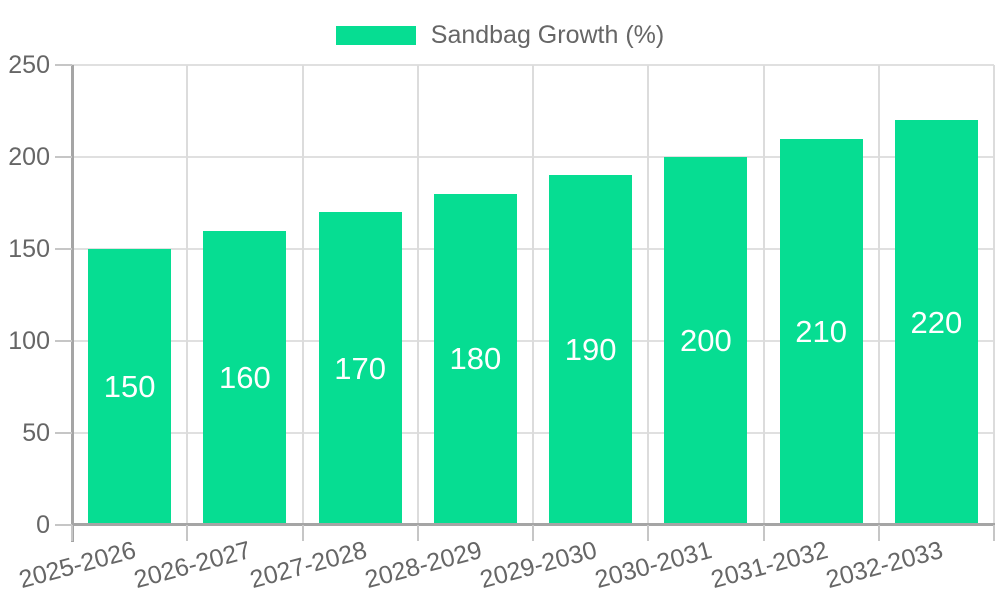 This screenshot has width=1000, height=600. I want to click on x-tick-label: 2025-2026, so click(69, 565).